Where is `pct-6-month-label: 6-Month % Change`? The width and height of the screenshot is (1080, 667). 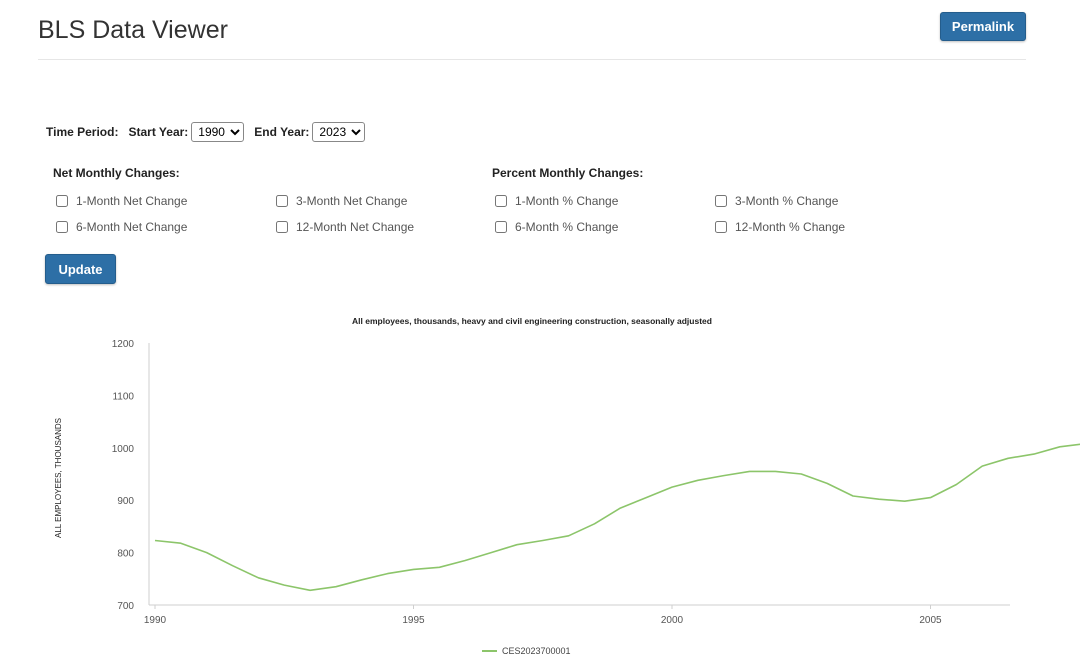
pct-6-month-label: 6-Month % Change is located at coordinates (567, 227).